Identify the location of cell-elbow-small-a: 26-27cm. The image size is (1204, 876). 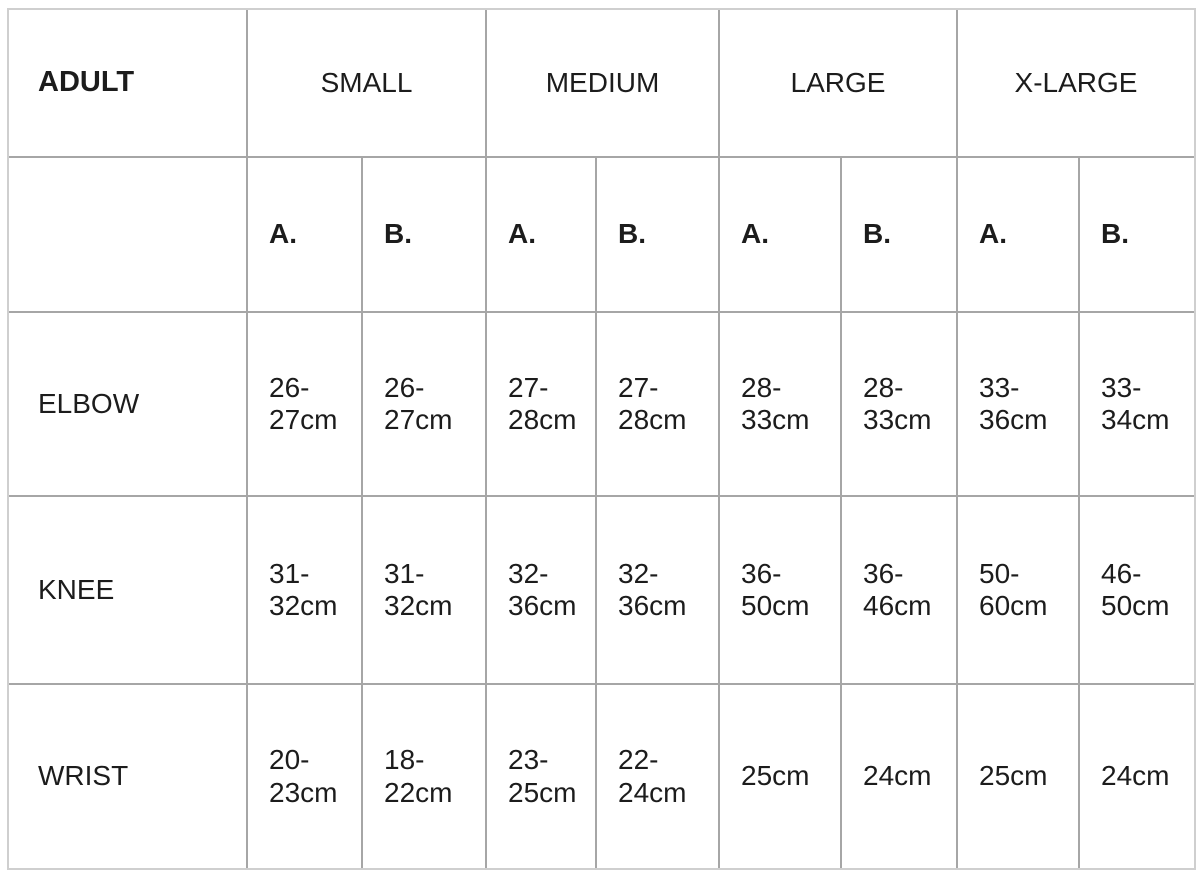
(304, 404).